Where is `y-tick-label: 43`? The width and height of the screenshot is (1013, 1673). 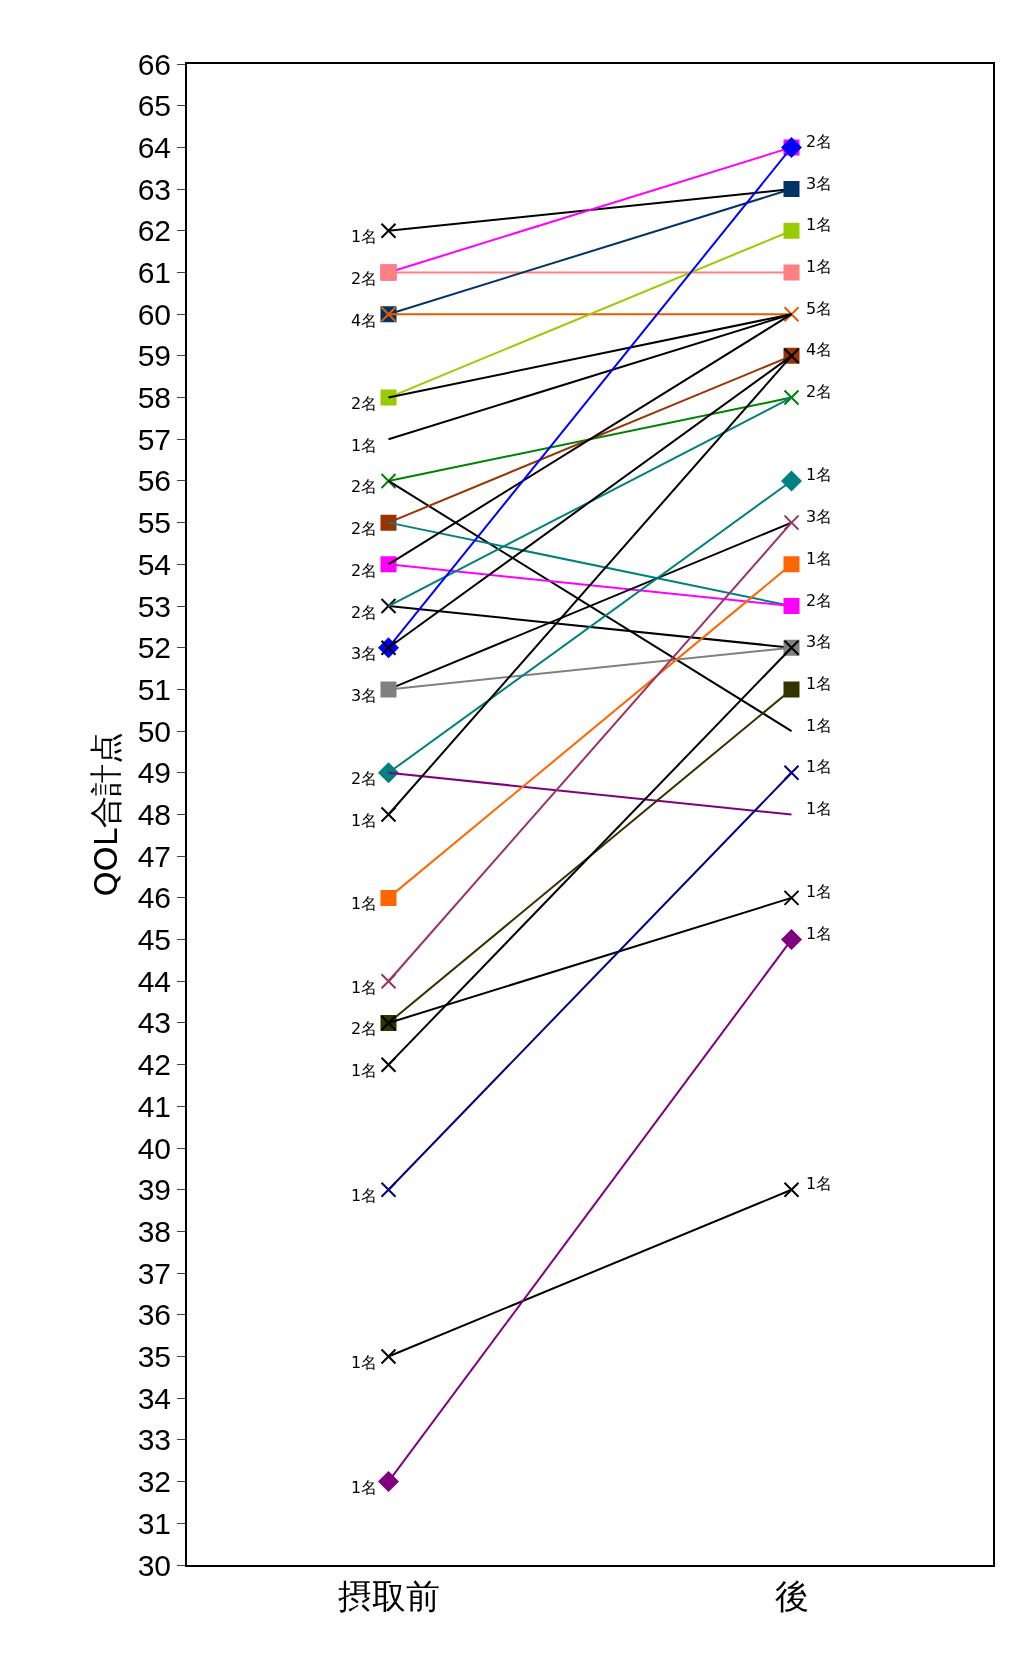 y-tick-label: 43 is located at coordinates (154, 1023).